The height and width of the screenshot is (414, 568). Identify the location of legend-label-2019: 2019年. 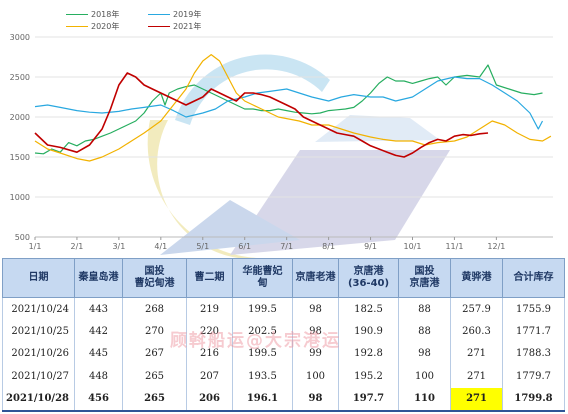
(187, 14).